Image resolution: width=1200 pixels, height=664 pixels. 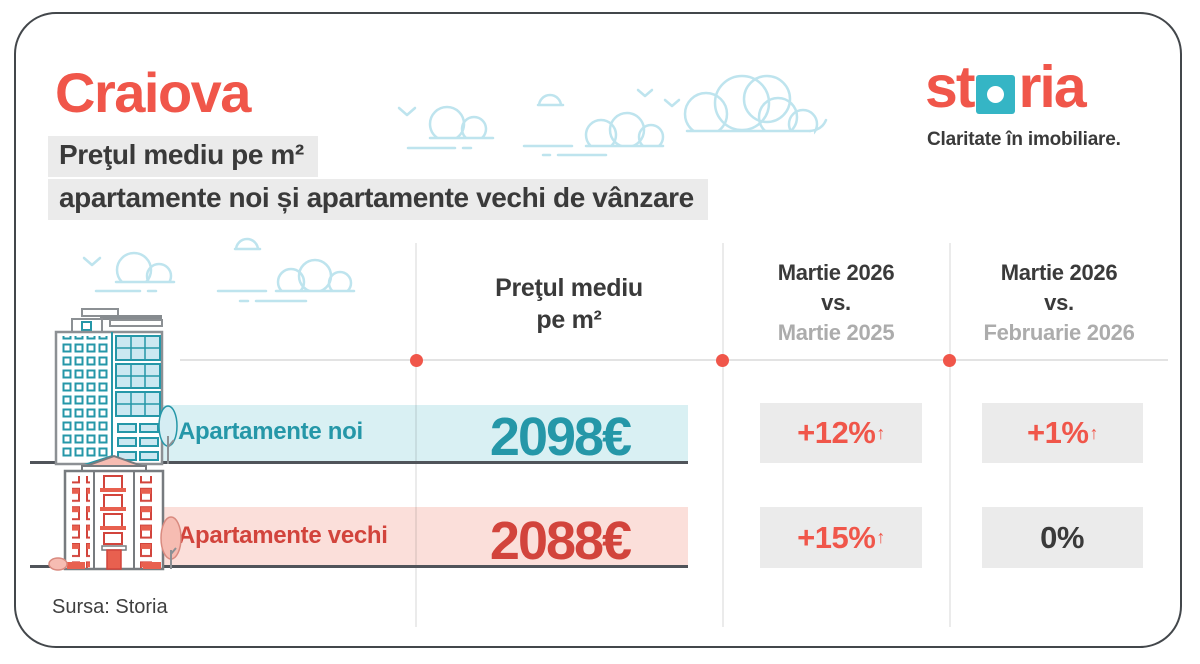 What do you see at coordinates (996, 94) in the screenshot?
I see `logo-o-icon` at bounding box center [996, 94].